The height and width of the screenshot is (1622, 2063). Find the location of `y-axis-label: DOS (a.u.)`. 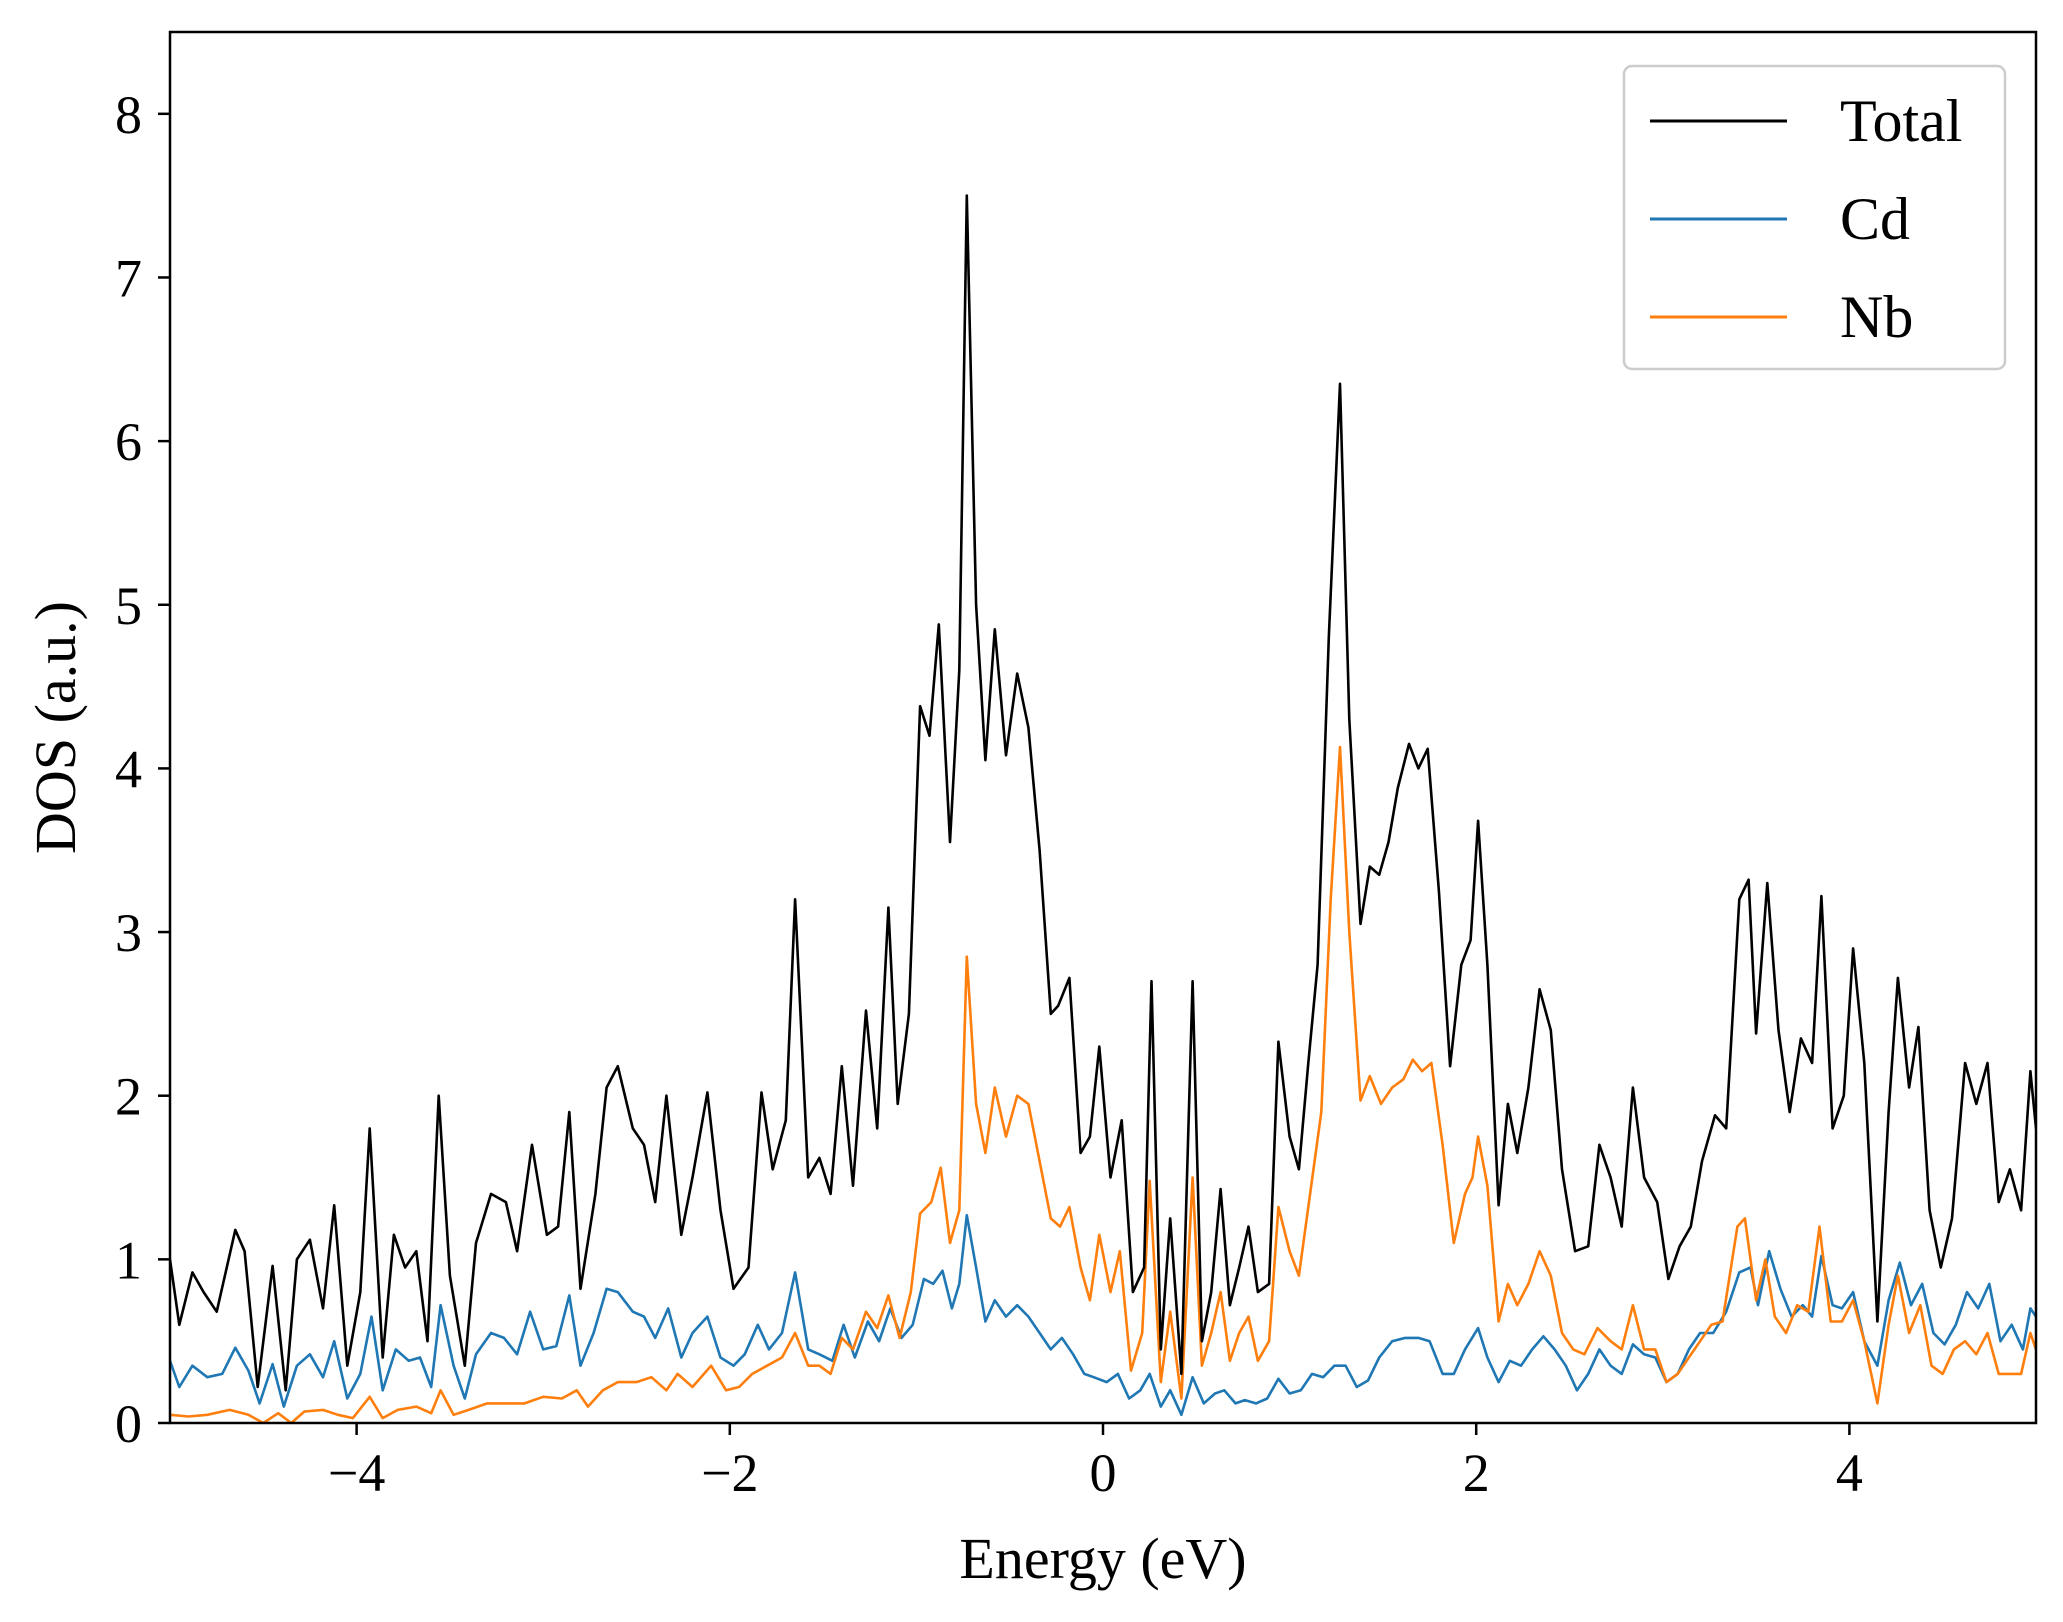

y-axis-label: DOS (a.u.) is located at coordinates (55, 727).